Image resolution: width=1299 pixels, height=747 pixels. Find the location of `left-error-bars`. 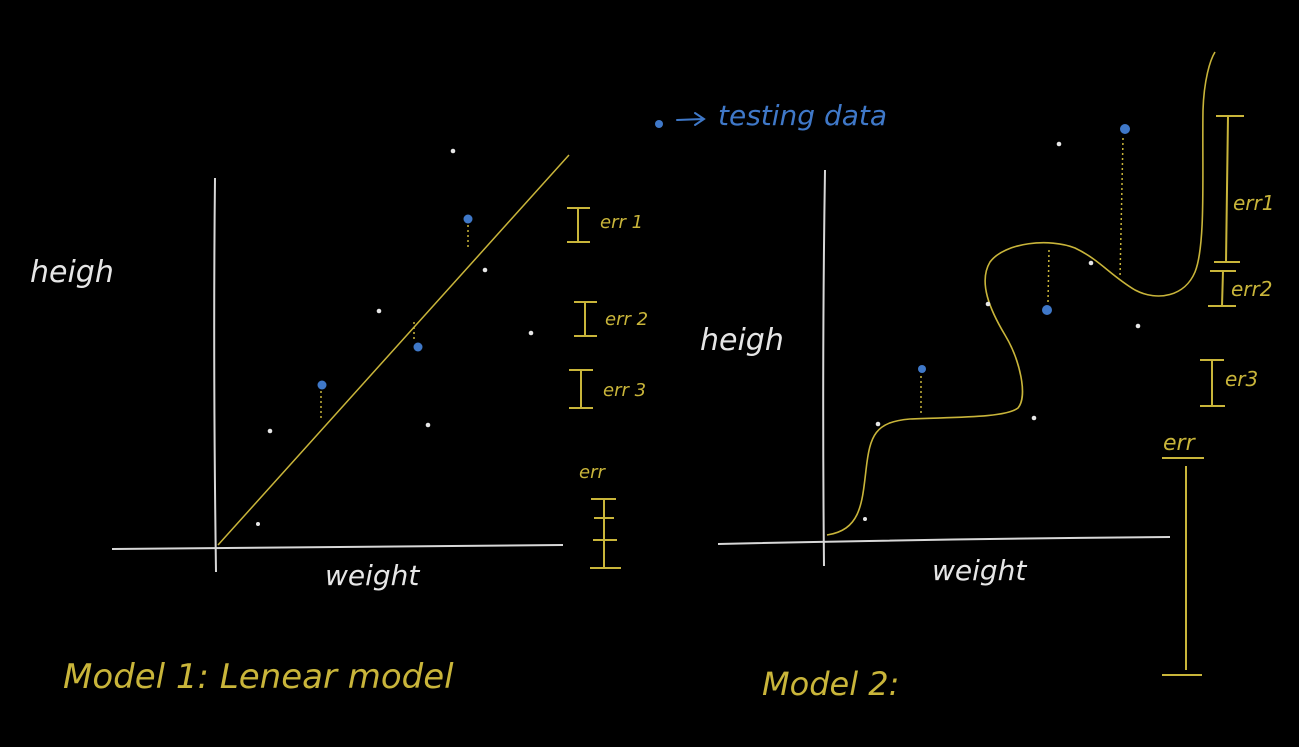

left-error-bars is located at coordinates (582, 308).